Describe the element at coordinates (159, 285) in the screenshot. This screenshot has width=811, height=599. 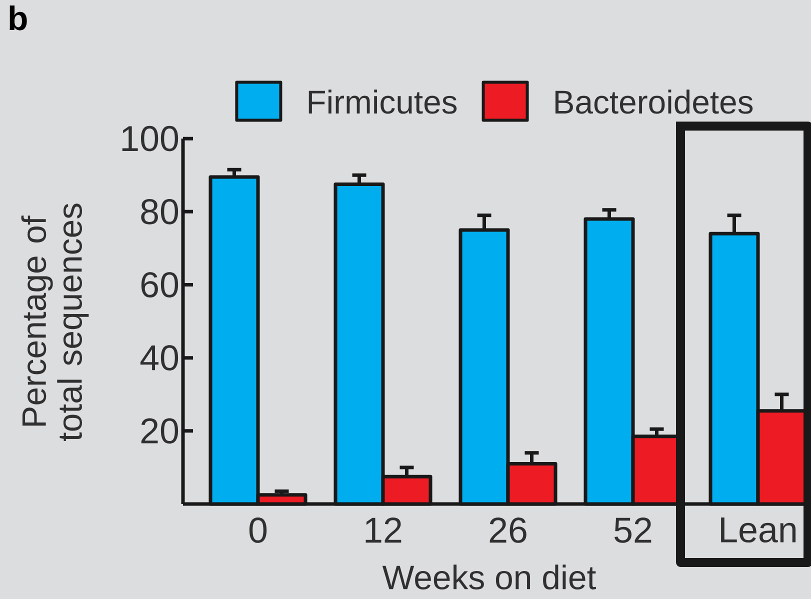
I see `y-tick-label: 60` at that location.